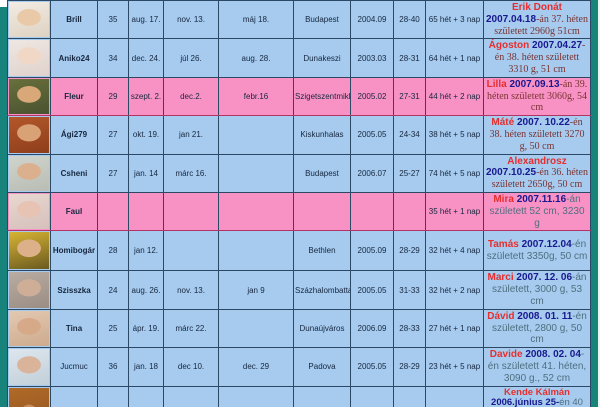 Image resolution: width=600 pixels, height=407 pixels. I want to click on cell-date-3: febr.16, so click(256, 96).